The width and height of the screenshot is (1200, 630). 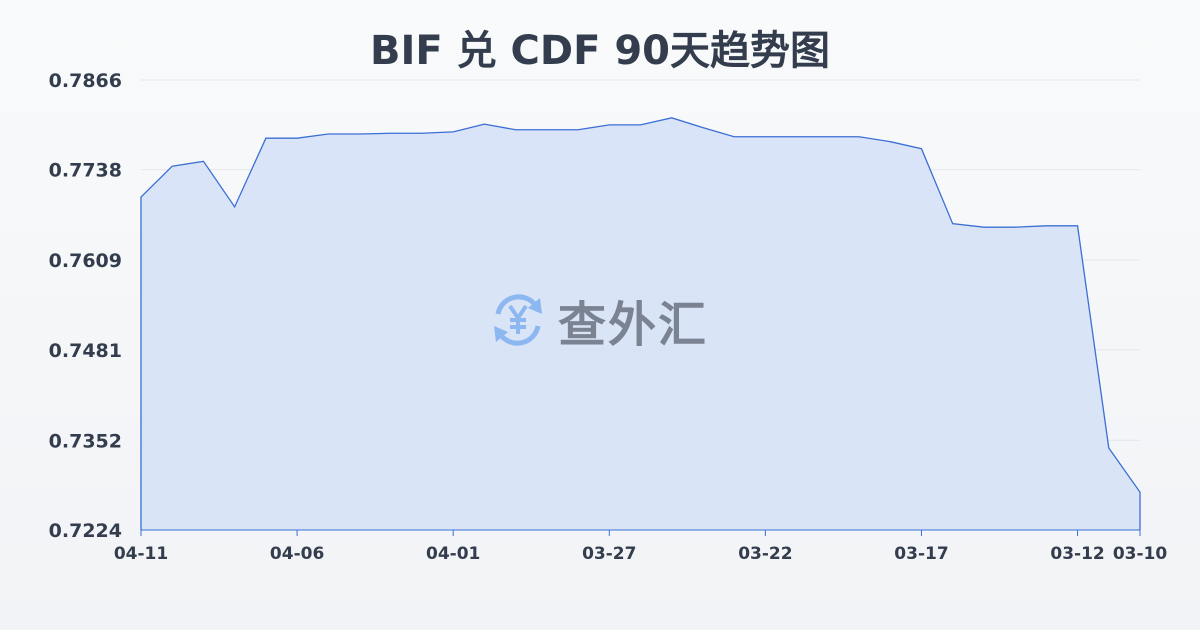 I want to click on chart-title: BIF 兑 CDF 90天趋势图, so click(x=600, y=51).